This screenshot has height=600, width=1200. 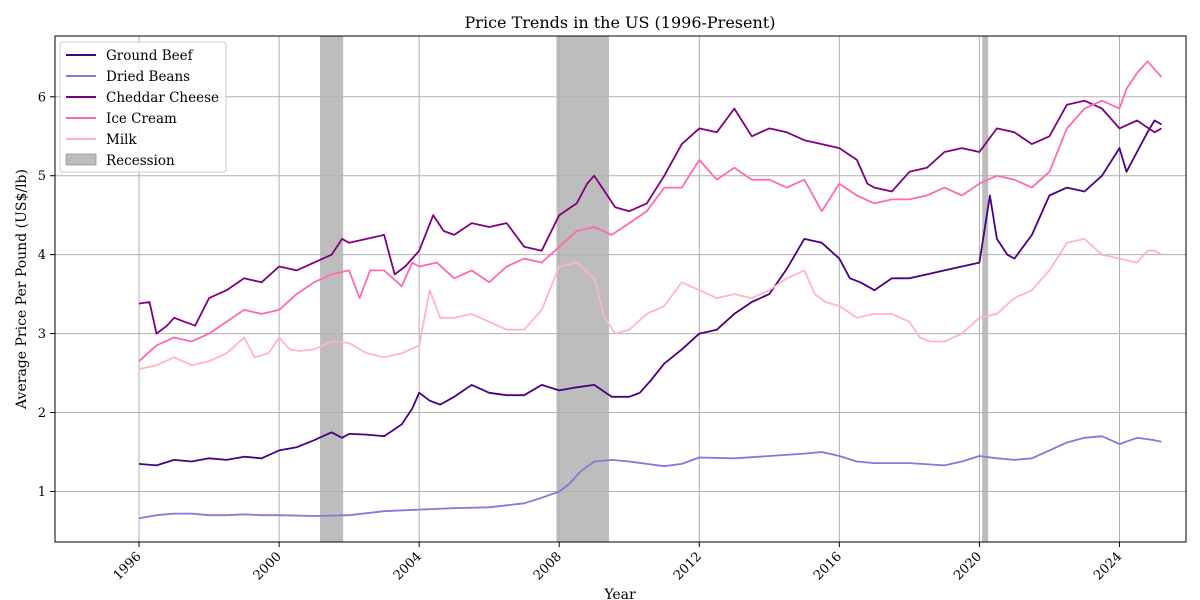 What do you see at coordinates (22, 289) in the screenshot?
I see `y-axis-label: Average Price Per Pound (US$/lb)` at bounding box center [22, 289].